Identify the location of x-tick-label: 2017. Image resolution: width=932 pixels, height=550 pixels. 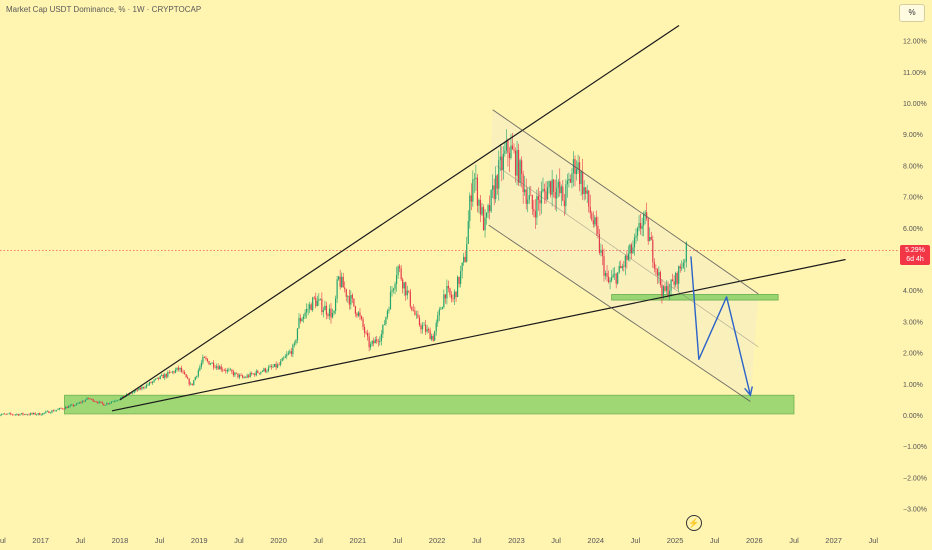
(40, 540).